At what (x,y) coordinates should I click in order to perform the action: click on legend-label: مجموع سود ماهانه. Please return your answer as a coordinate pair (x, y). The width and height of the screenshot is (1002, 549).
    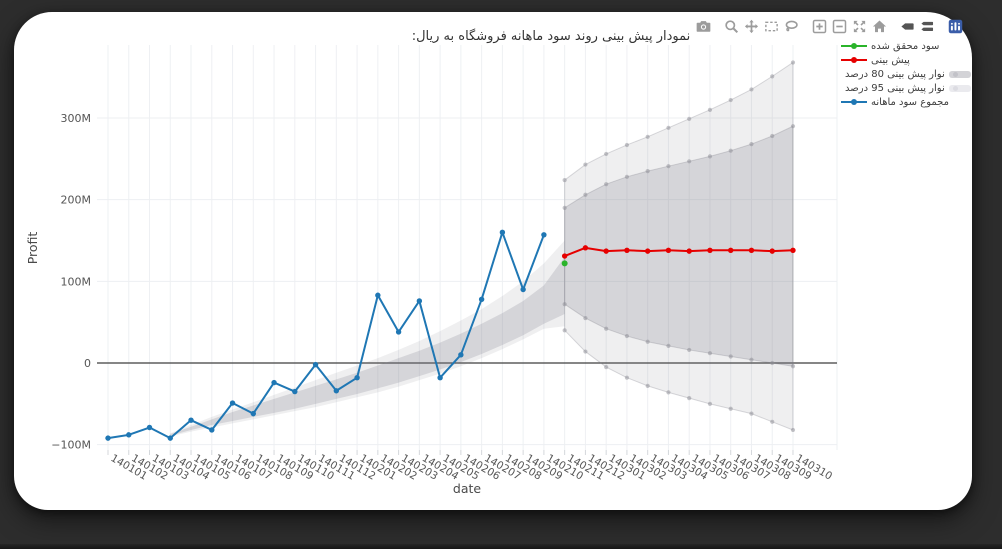
    Looking at the image, I should click on (910, 102).